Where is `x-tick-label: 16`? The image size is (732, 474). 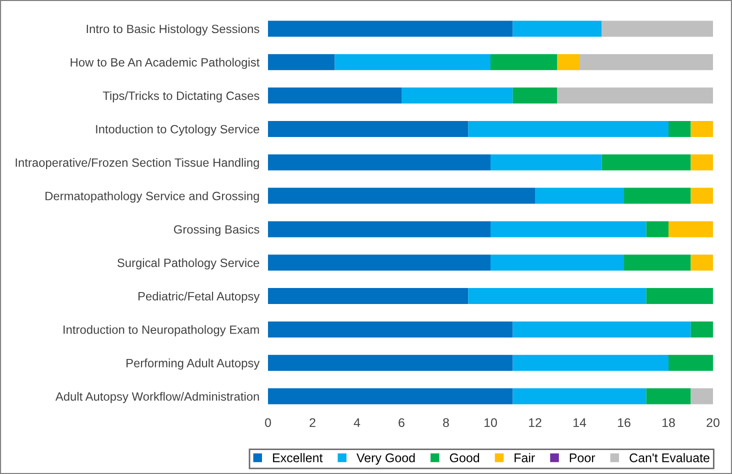
x-tick-label: 16 is located at coordinates (624, 423).